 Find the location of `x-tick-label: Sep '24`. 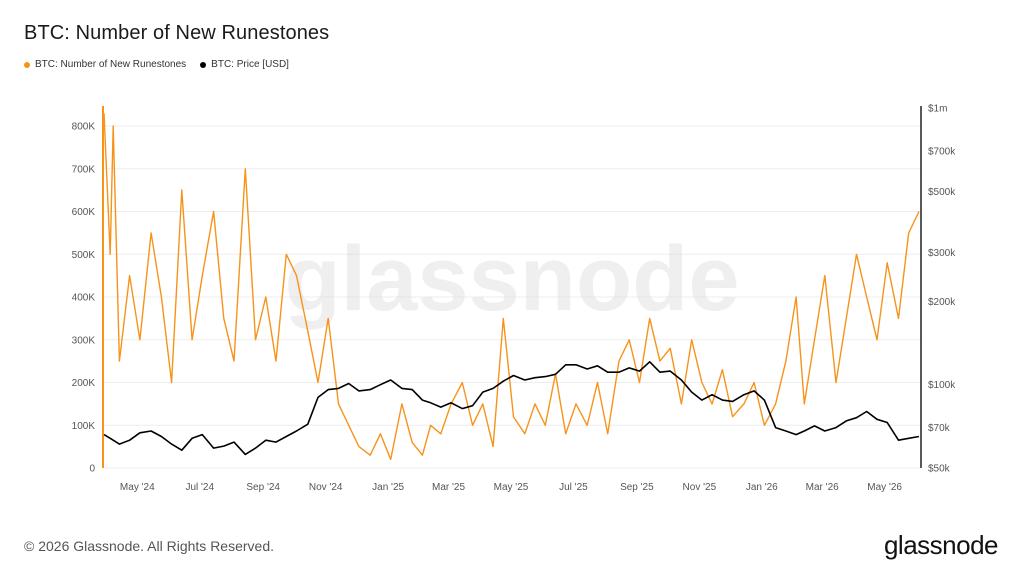

x-tick-label: Sep '24 is located at coordinates (263, 487).